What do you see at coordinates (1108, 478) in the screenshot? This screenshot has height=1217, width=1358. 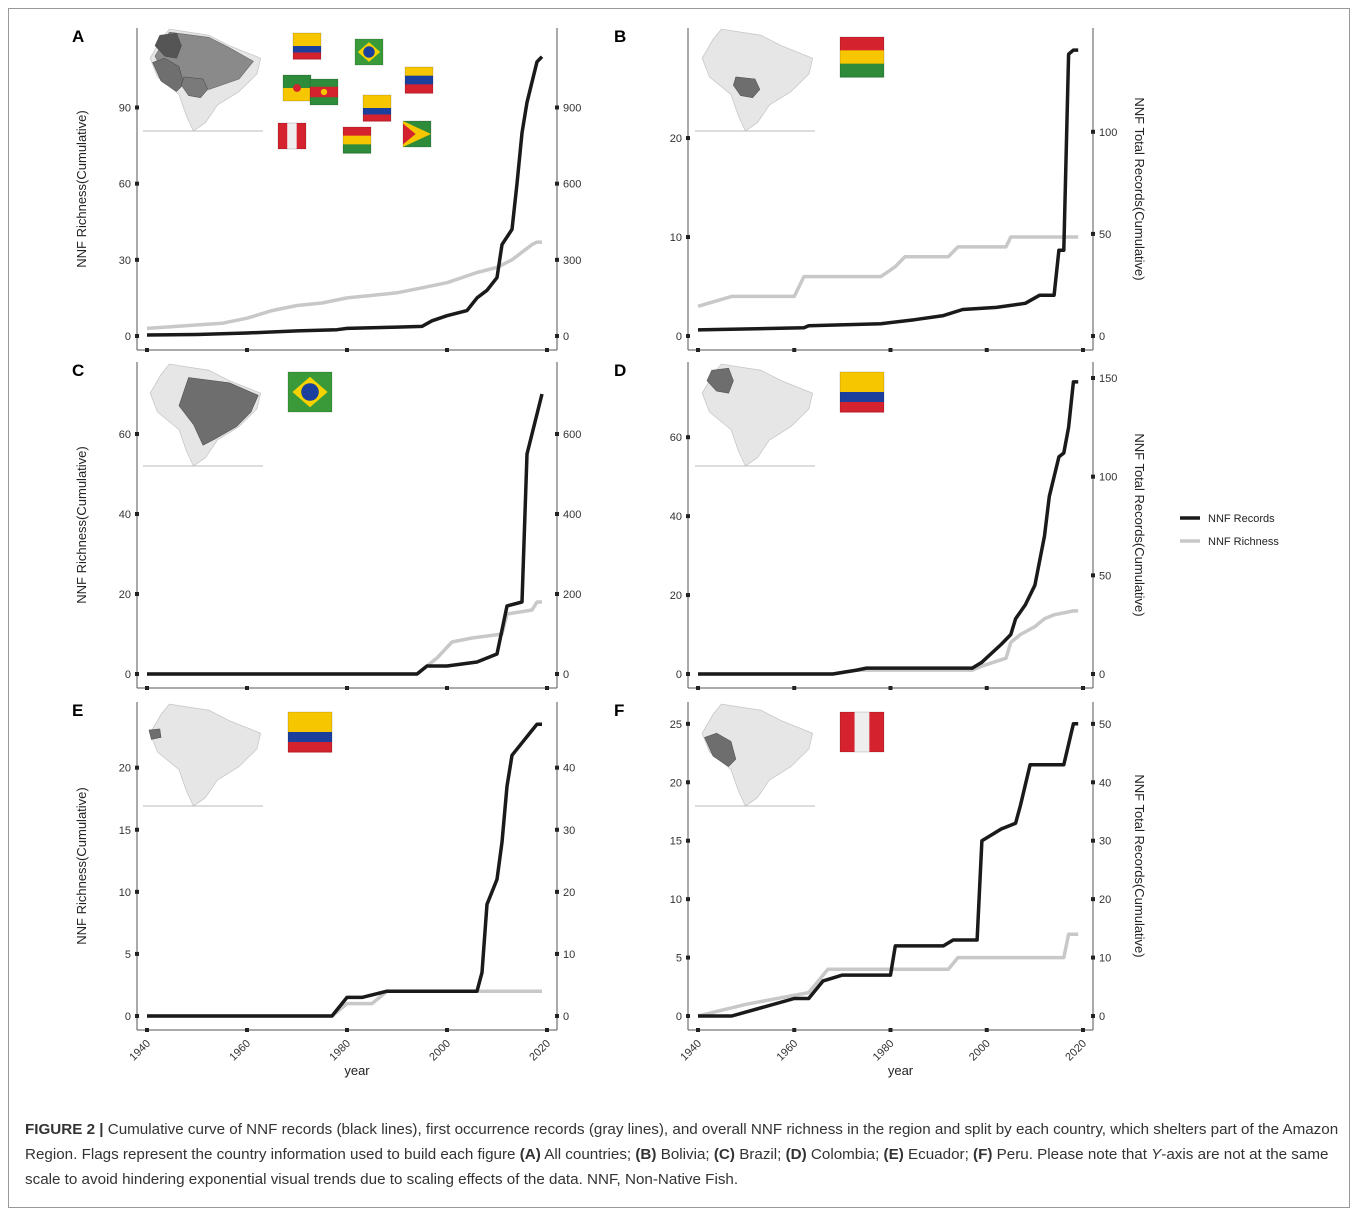 I see `y2-tick-label: 100` at bounding box center [1108, 478].